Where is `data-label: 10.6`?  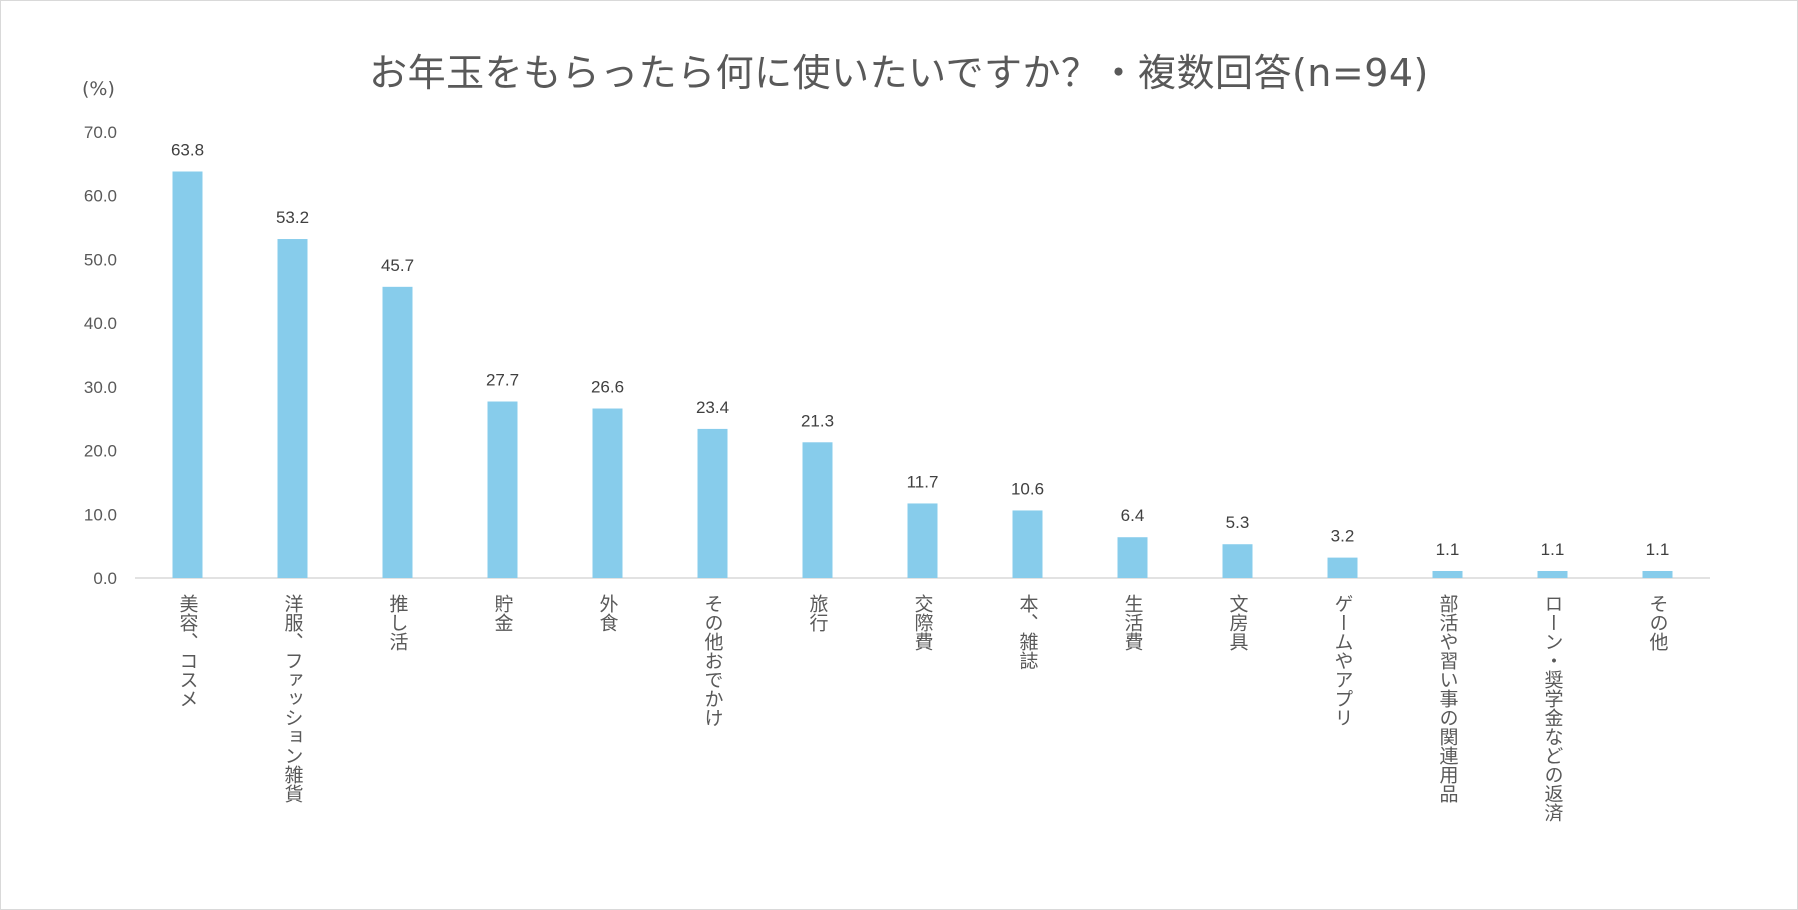
data-label: 10.6 is located at coordinates (1027, 488).